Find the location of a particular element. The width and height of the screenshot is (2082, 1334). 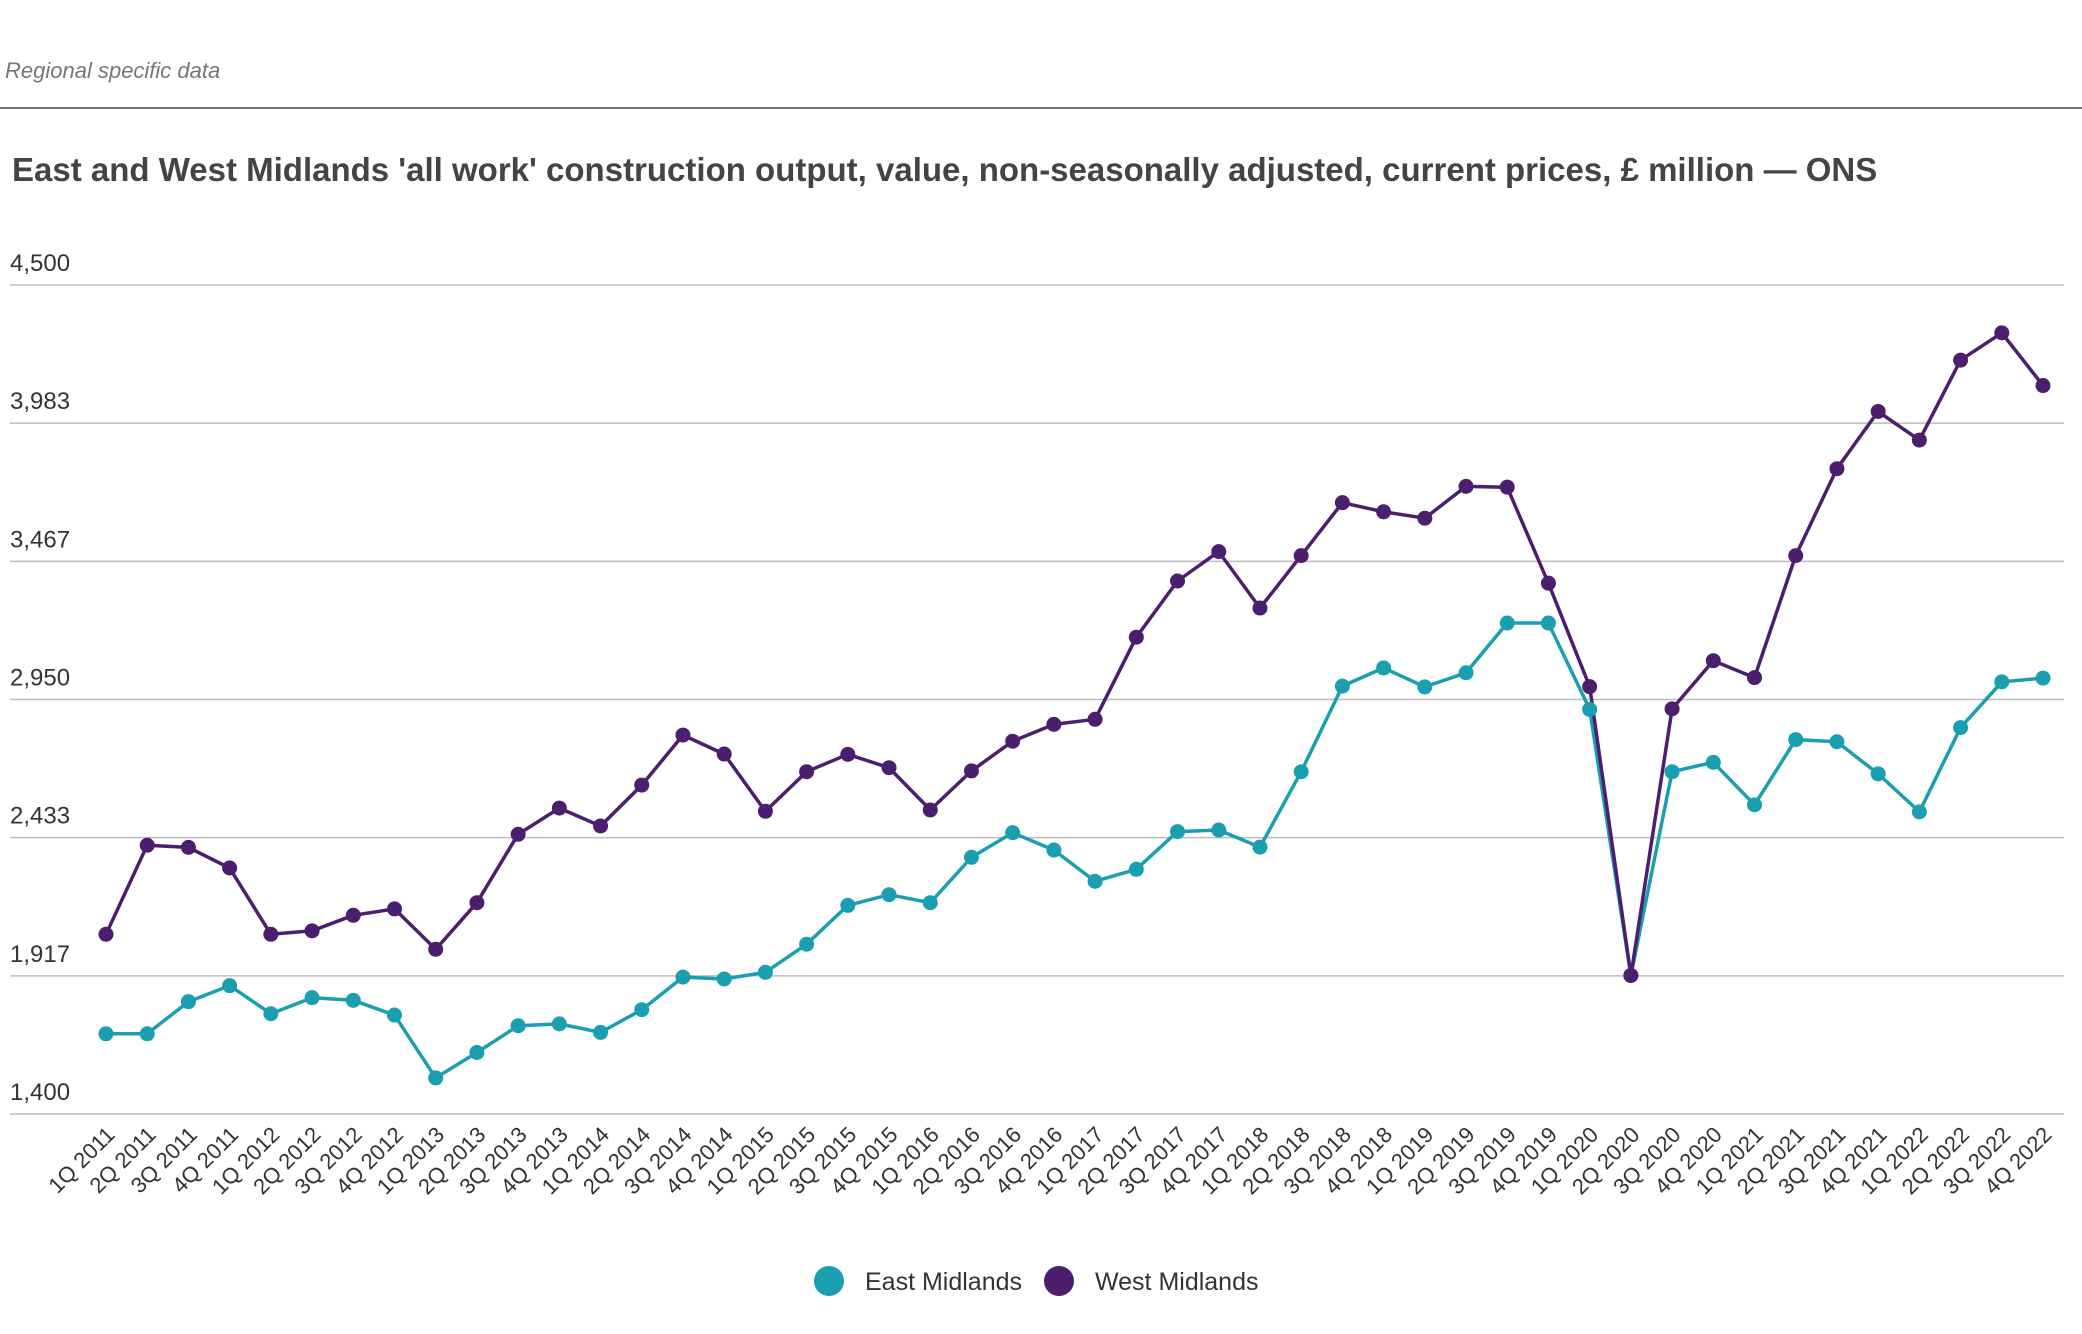

east-midlands-legend-marker is located at coordinates (829, 1281).